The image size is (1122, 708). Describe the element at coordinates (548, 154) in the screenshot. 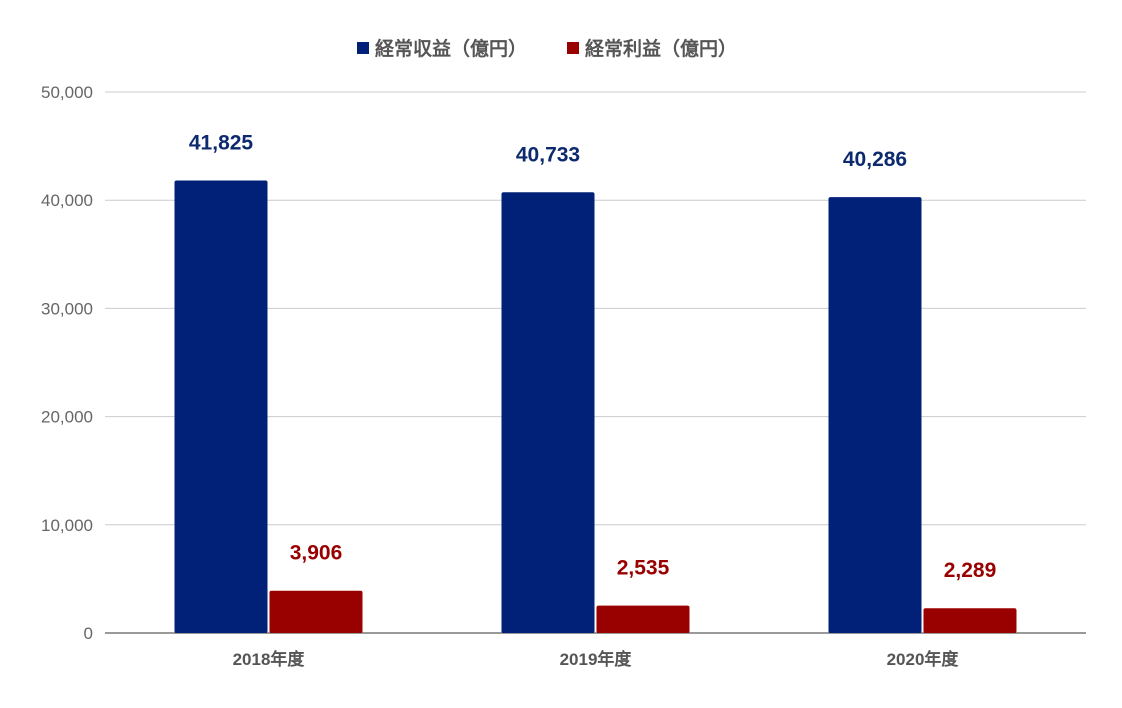

I see `data-label-revenue-1: 40,733` at that location.